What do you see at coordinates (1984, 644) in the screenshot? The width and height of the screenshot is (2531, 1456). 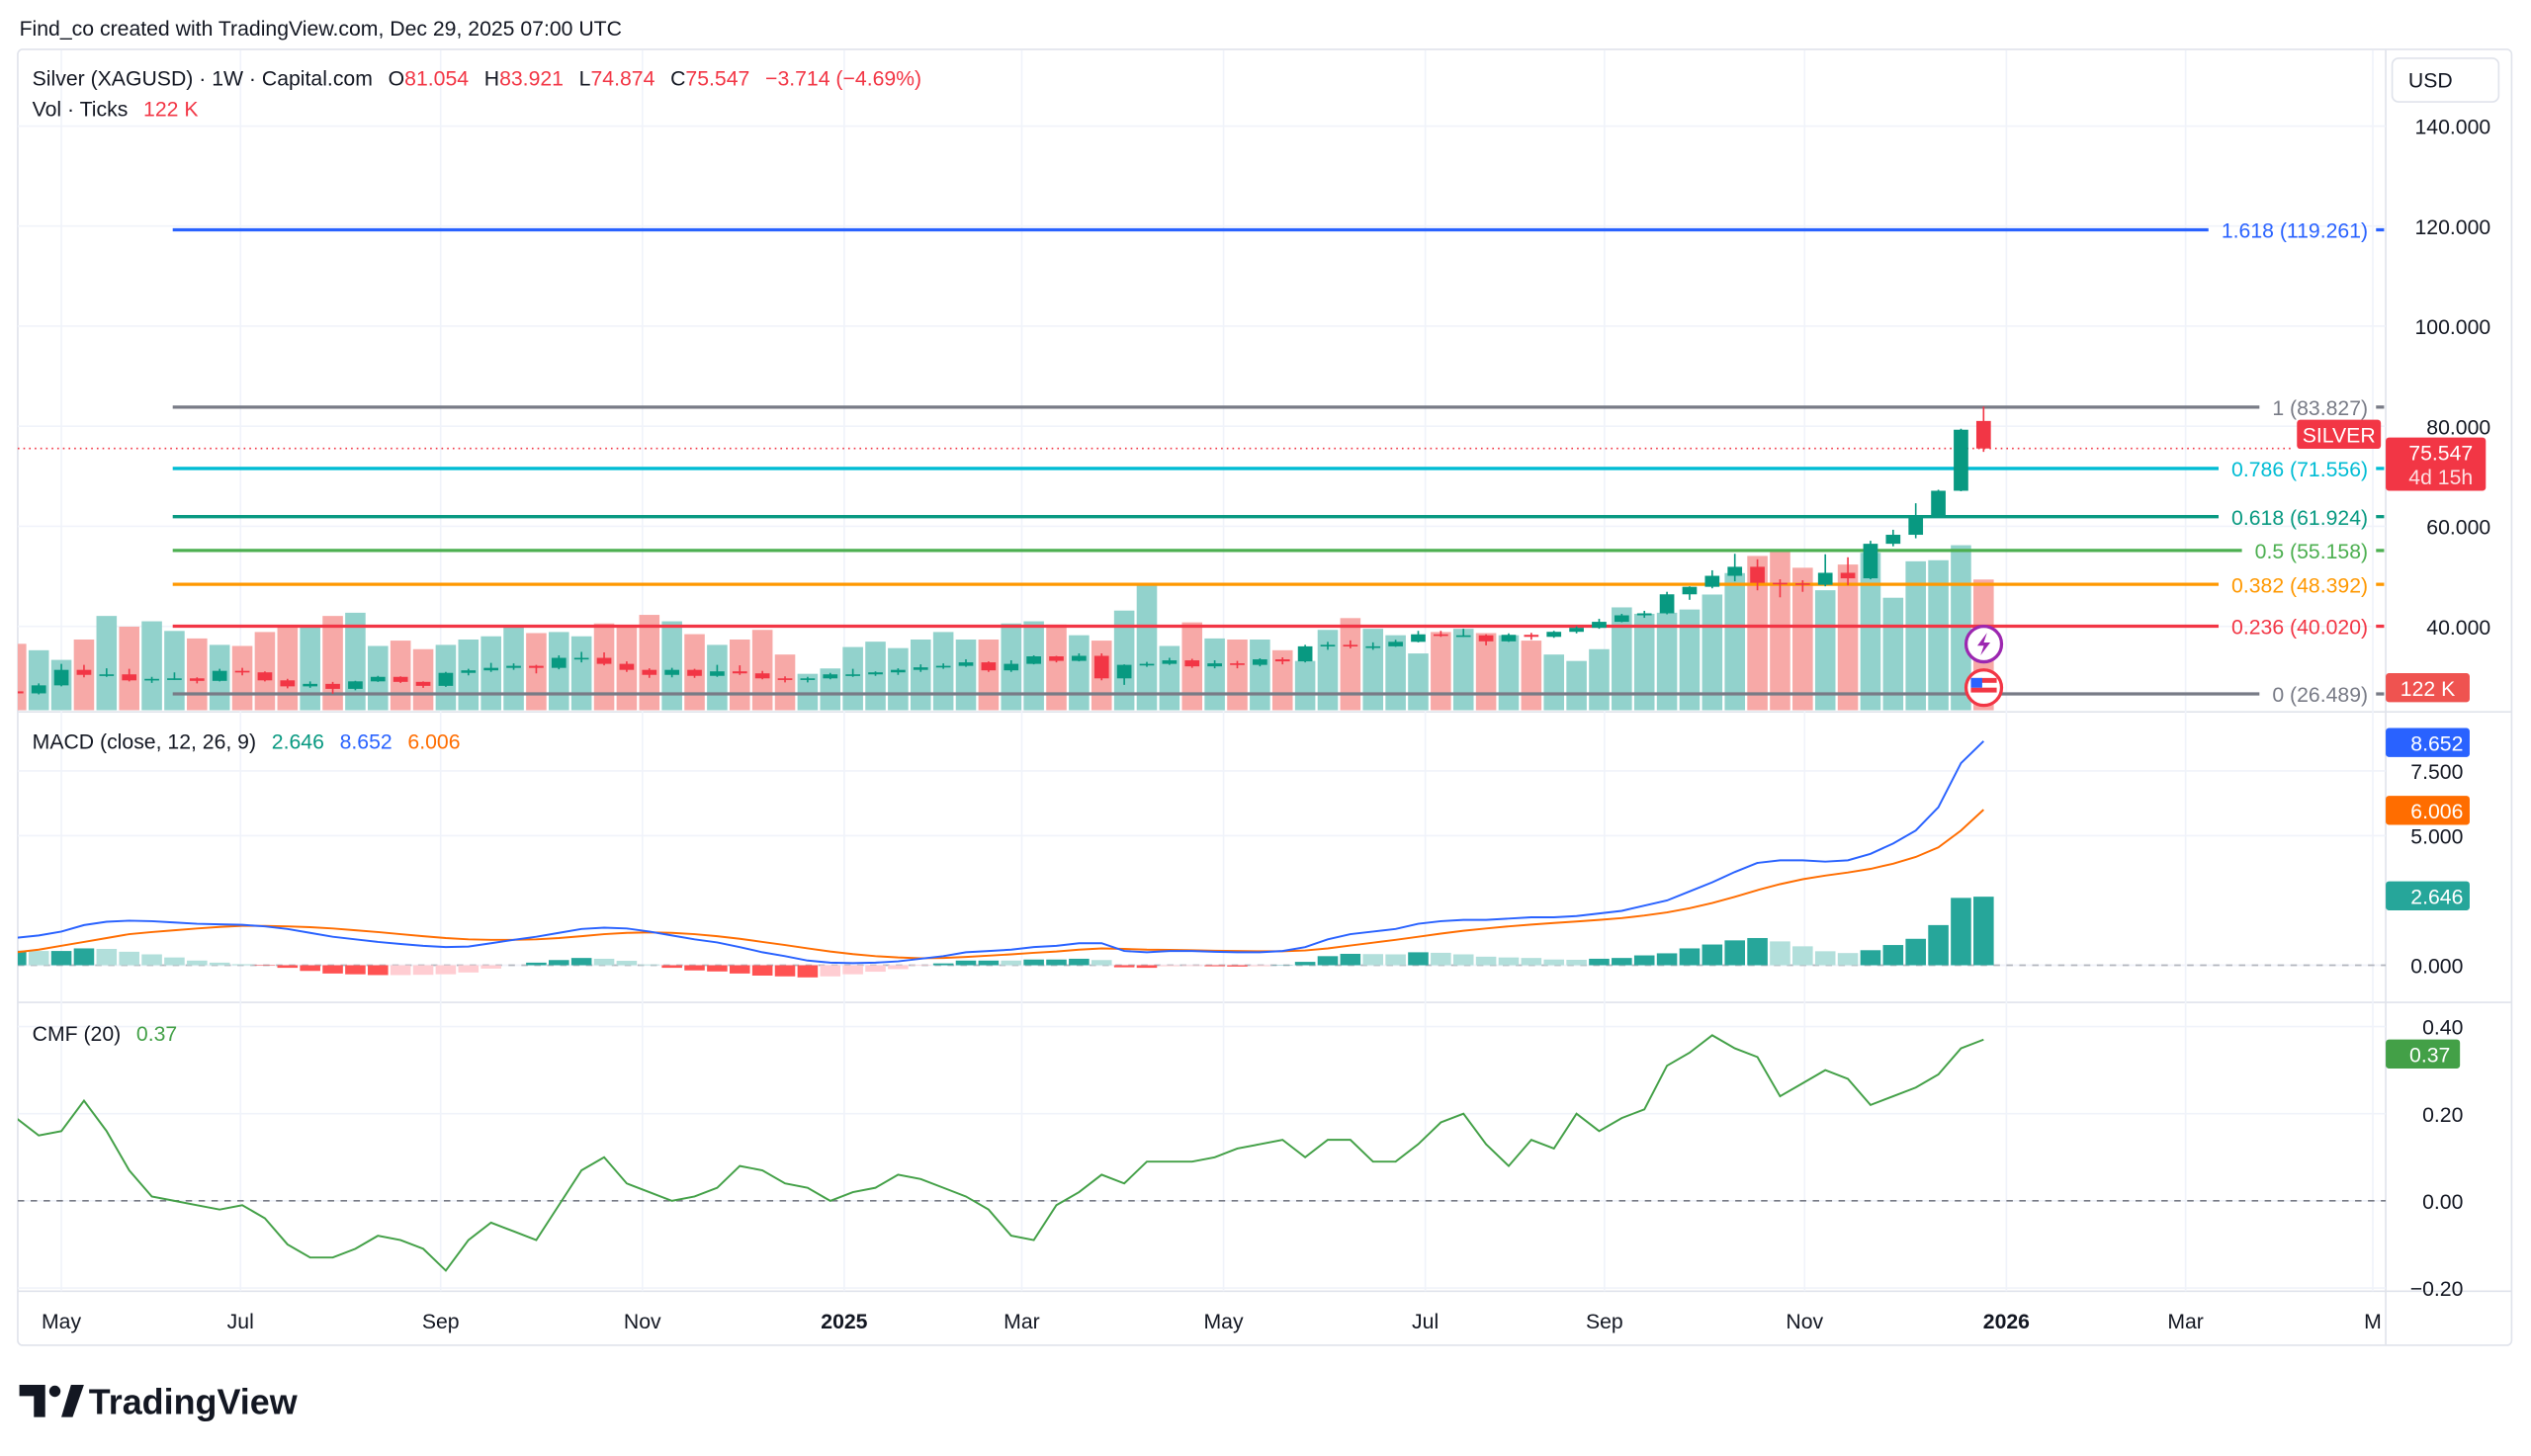 I see `lightning-event-icon` at bounding box center [1984, 644].